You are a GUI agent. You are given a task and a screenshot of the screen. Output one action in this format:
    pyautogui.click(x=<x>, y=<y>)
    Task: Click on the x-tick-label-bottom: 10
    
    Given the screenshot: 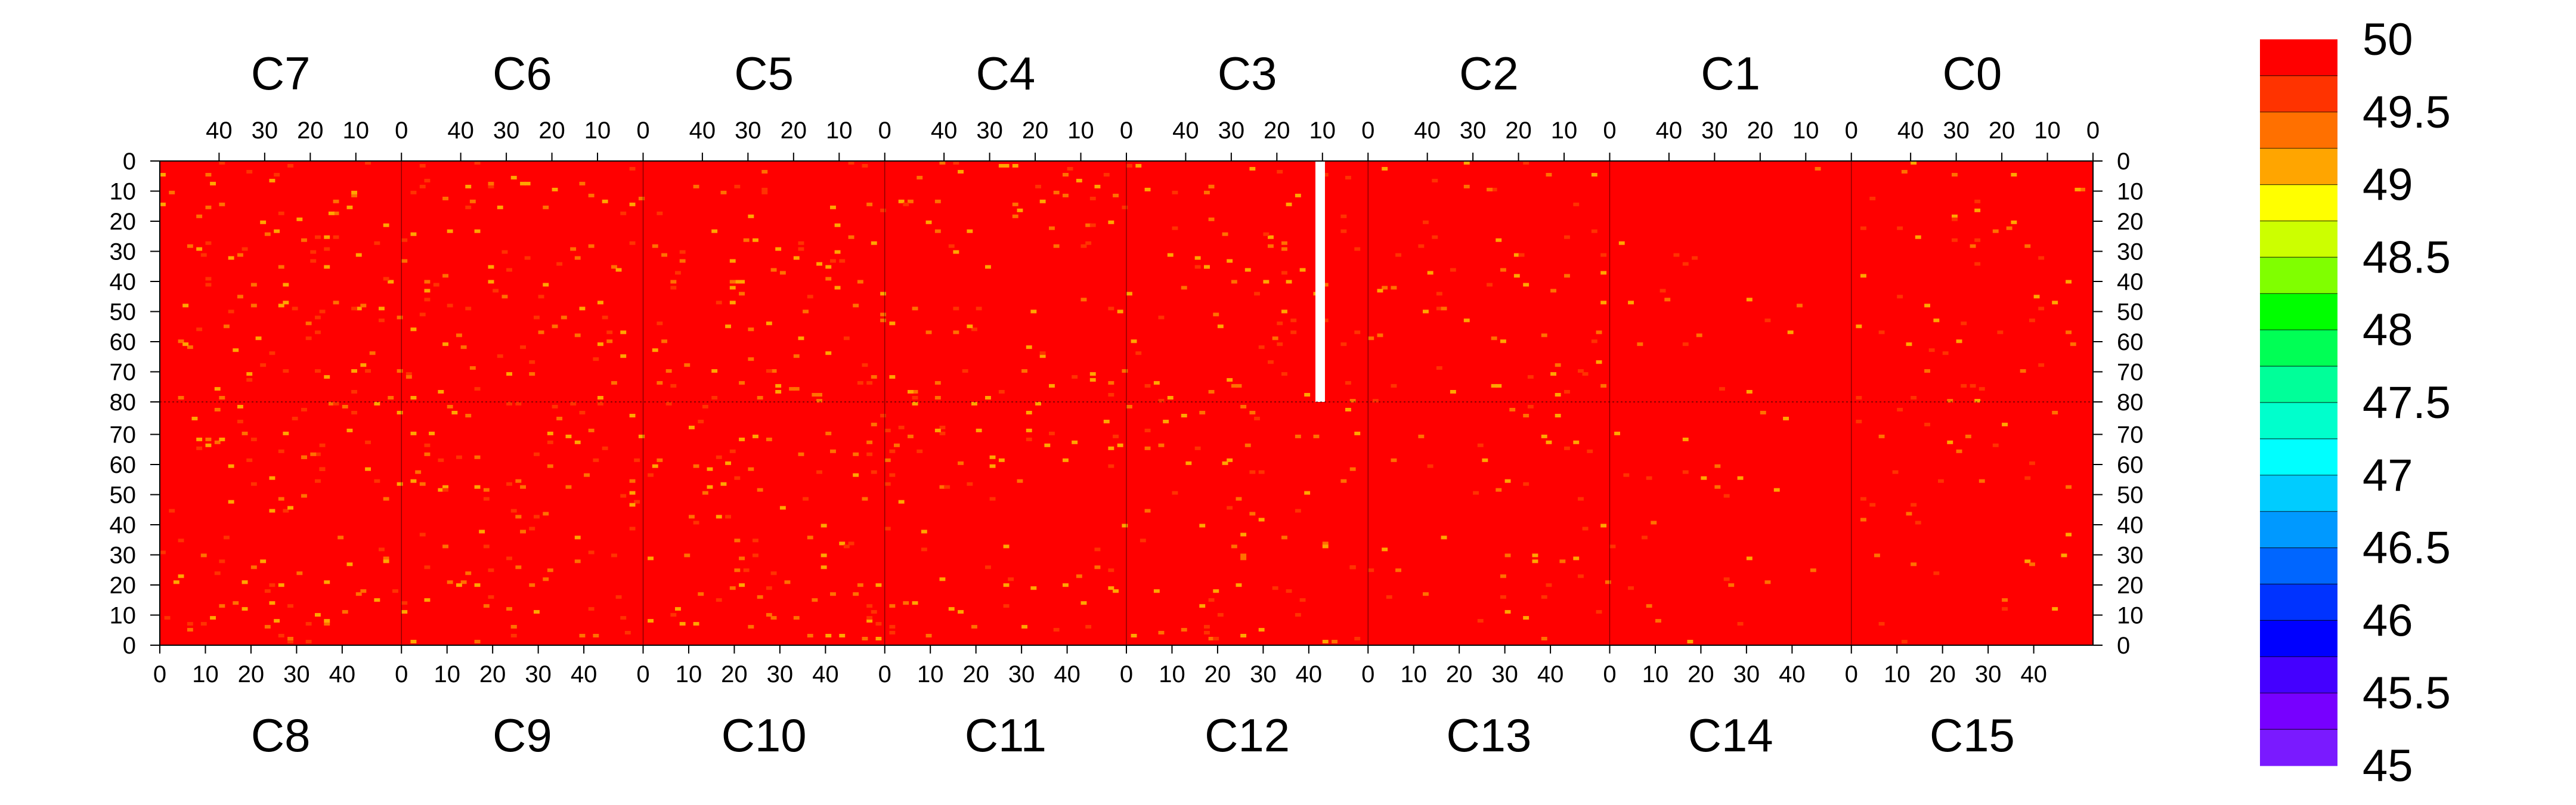 What is the action you would take?
    pyautogui.click(x=206, y=674)
    